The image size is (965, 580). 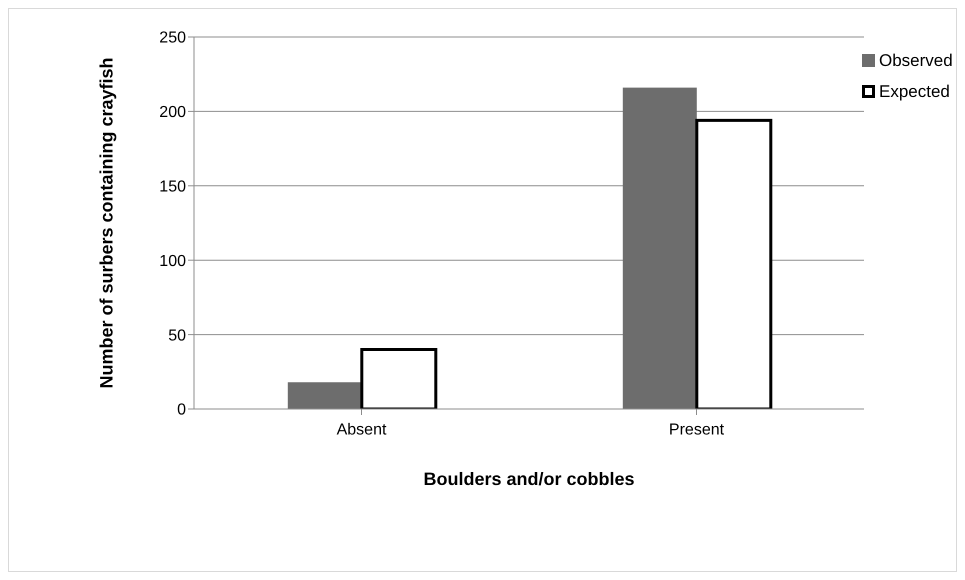 I want to click on y-tick-label: 150, so click(x=172, y=187).